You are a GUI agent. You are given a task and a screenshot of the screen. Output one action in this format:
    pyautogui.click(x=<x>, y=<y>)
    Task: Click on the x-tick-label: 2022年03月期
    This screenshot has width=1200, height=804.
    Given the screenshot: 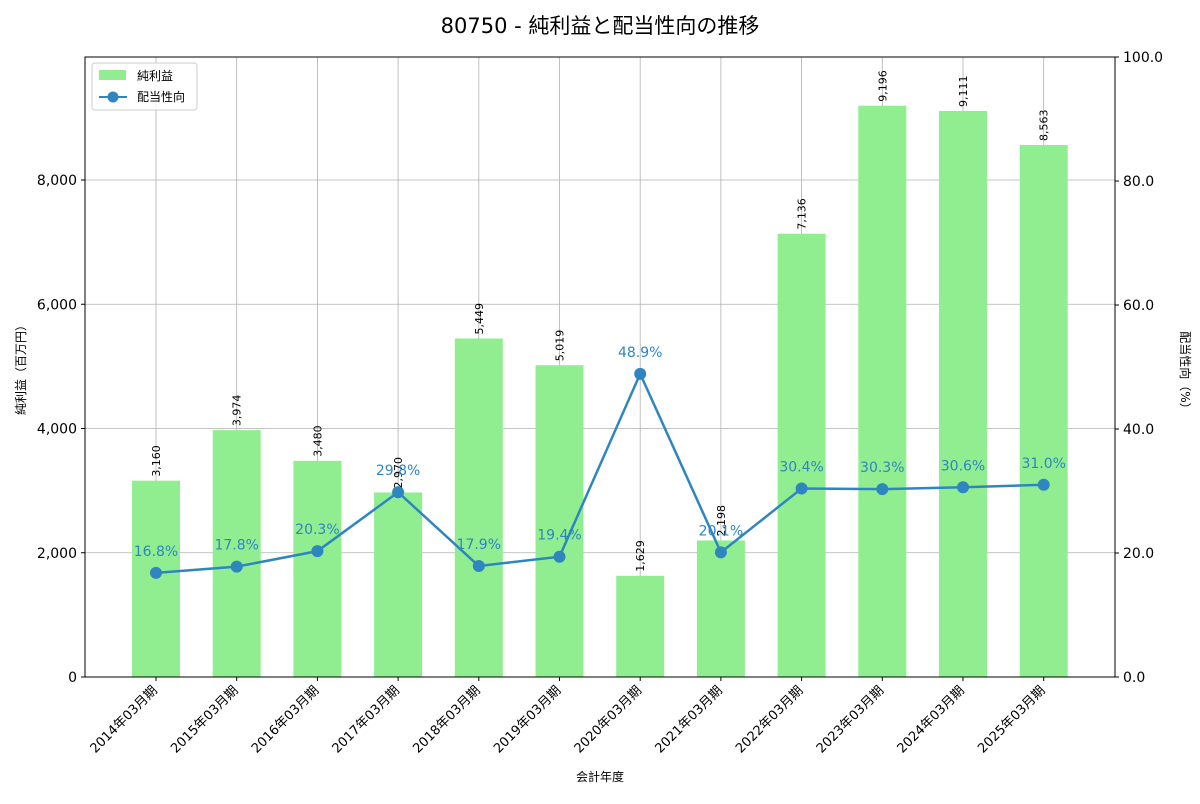 What is the action you would take?
    pyautogui.click(x=769, y=719)
    